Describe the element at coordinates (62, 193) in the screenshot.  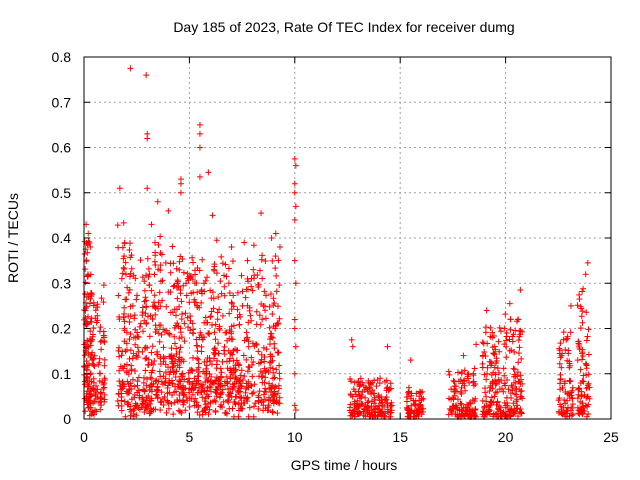
I see `y-tick-label: 0.5` at that location.